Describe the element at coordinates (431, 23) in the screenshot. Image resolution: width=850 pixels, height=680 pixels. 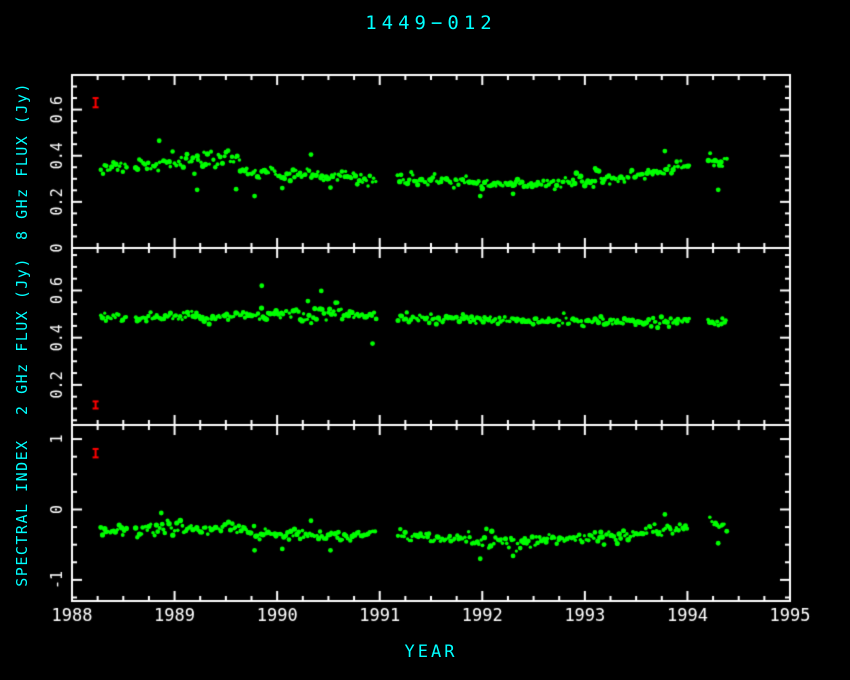
I see `plot-title: 1449−012` at that location.